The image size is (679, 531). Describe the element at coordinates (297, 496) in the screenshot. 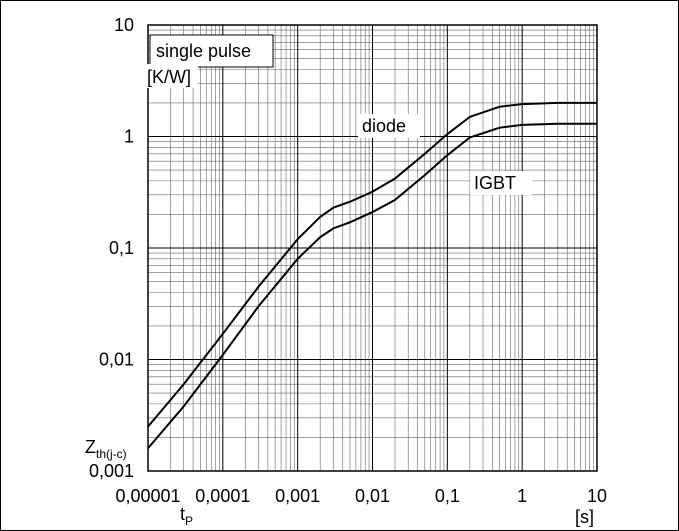

I see `x-tick-label: 0,001` at that location.